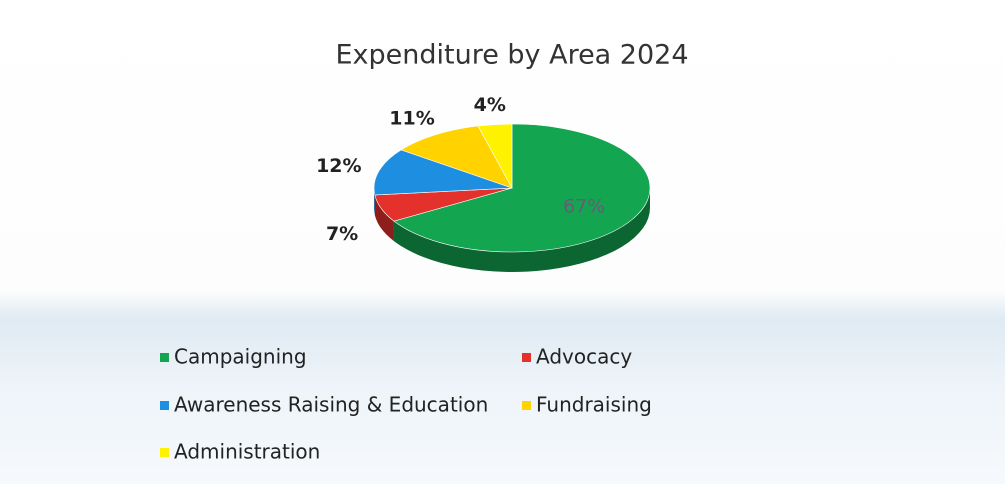 This screenshot has height=484, width=1005. Describe the element at coordinates (247, 452) in the screenshot. I see `legend-label: Administration` at that location.